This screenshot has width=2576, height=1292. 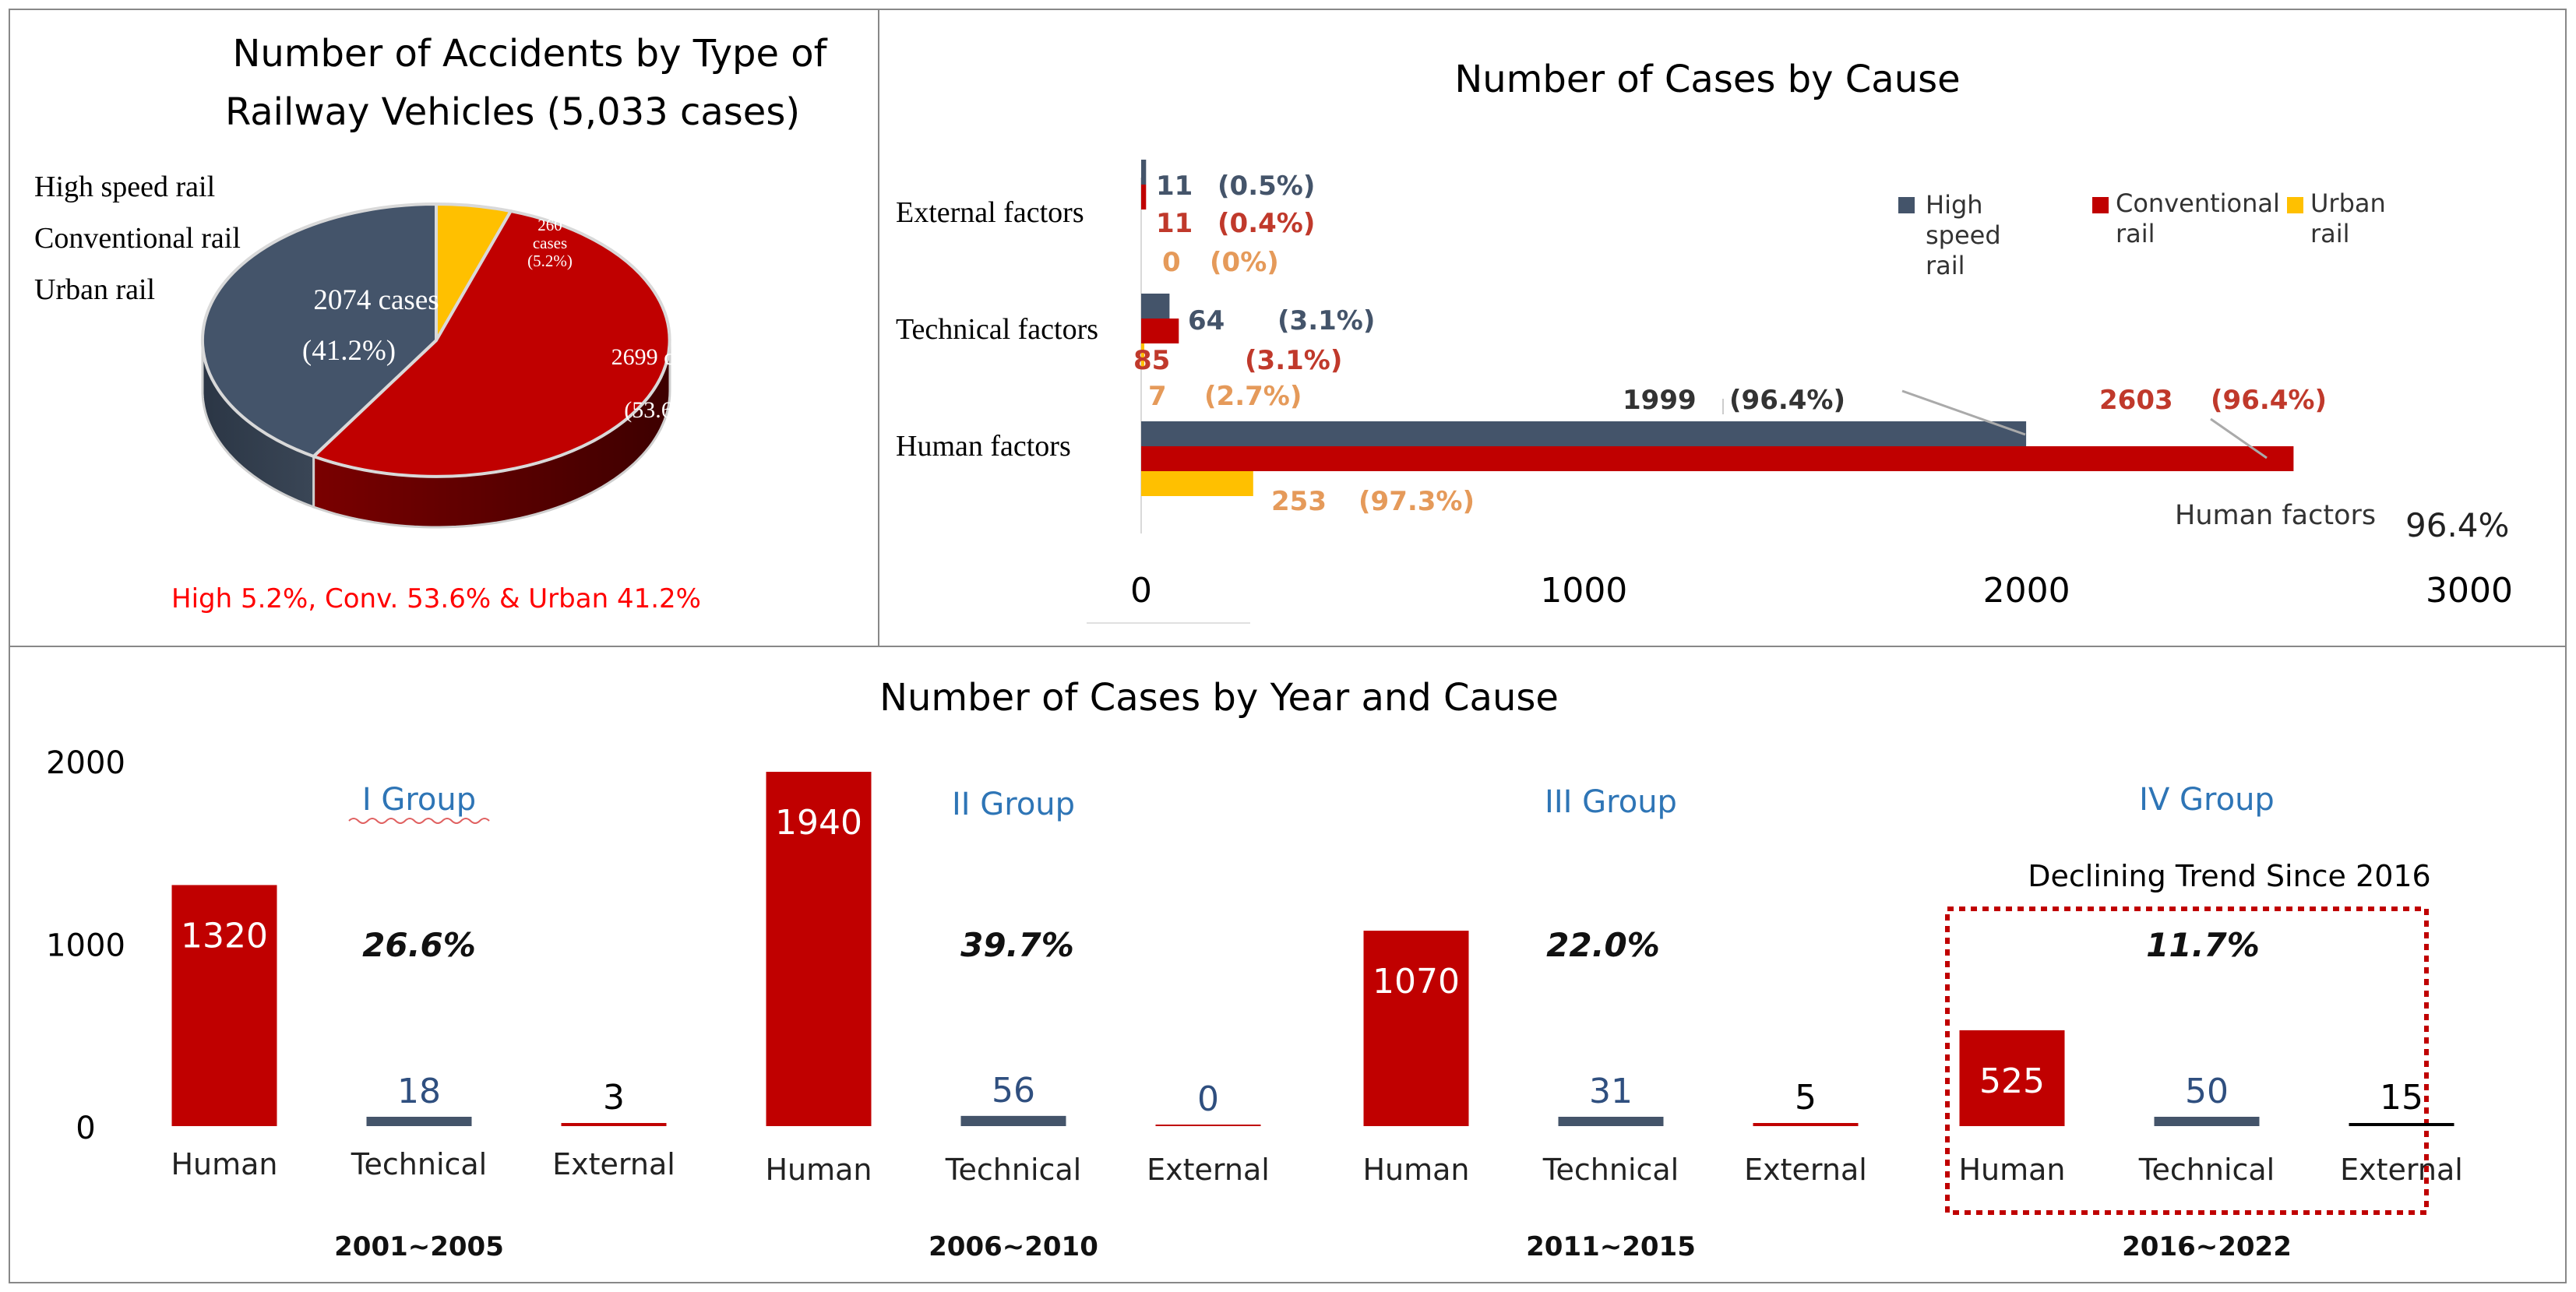 I want to click on hbar-xtick-2000: 2000, so click(x=2026, y=591).